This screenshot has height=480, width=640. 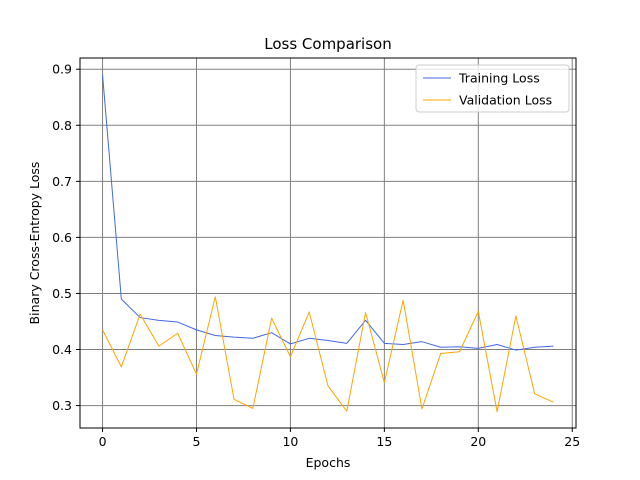 I want to click on y-tick-label: 0.3, so click(x=62, y=405).